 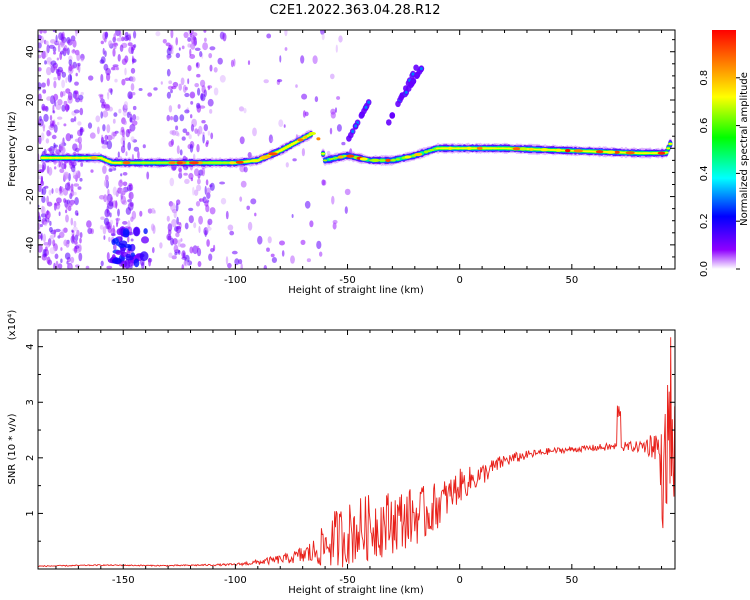 I want to click on x-tick-label: -150, so click(x=123, y=580).